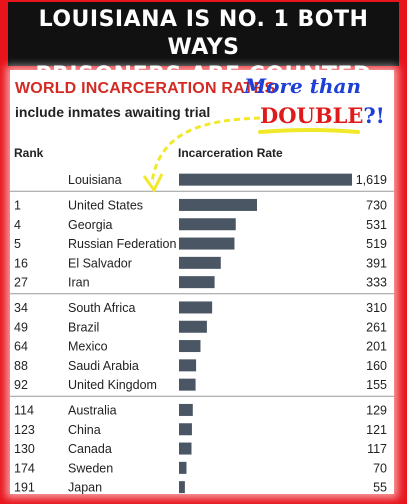 This screenshot has height=504, width=407. I want to click on row-country: El Salvador, so click(100, 263).